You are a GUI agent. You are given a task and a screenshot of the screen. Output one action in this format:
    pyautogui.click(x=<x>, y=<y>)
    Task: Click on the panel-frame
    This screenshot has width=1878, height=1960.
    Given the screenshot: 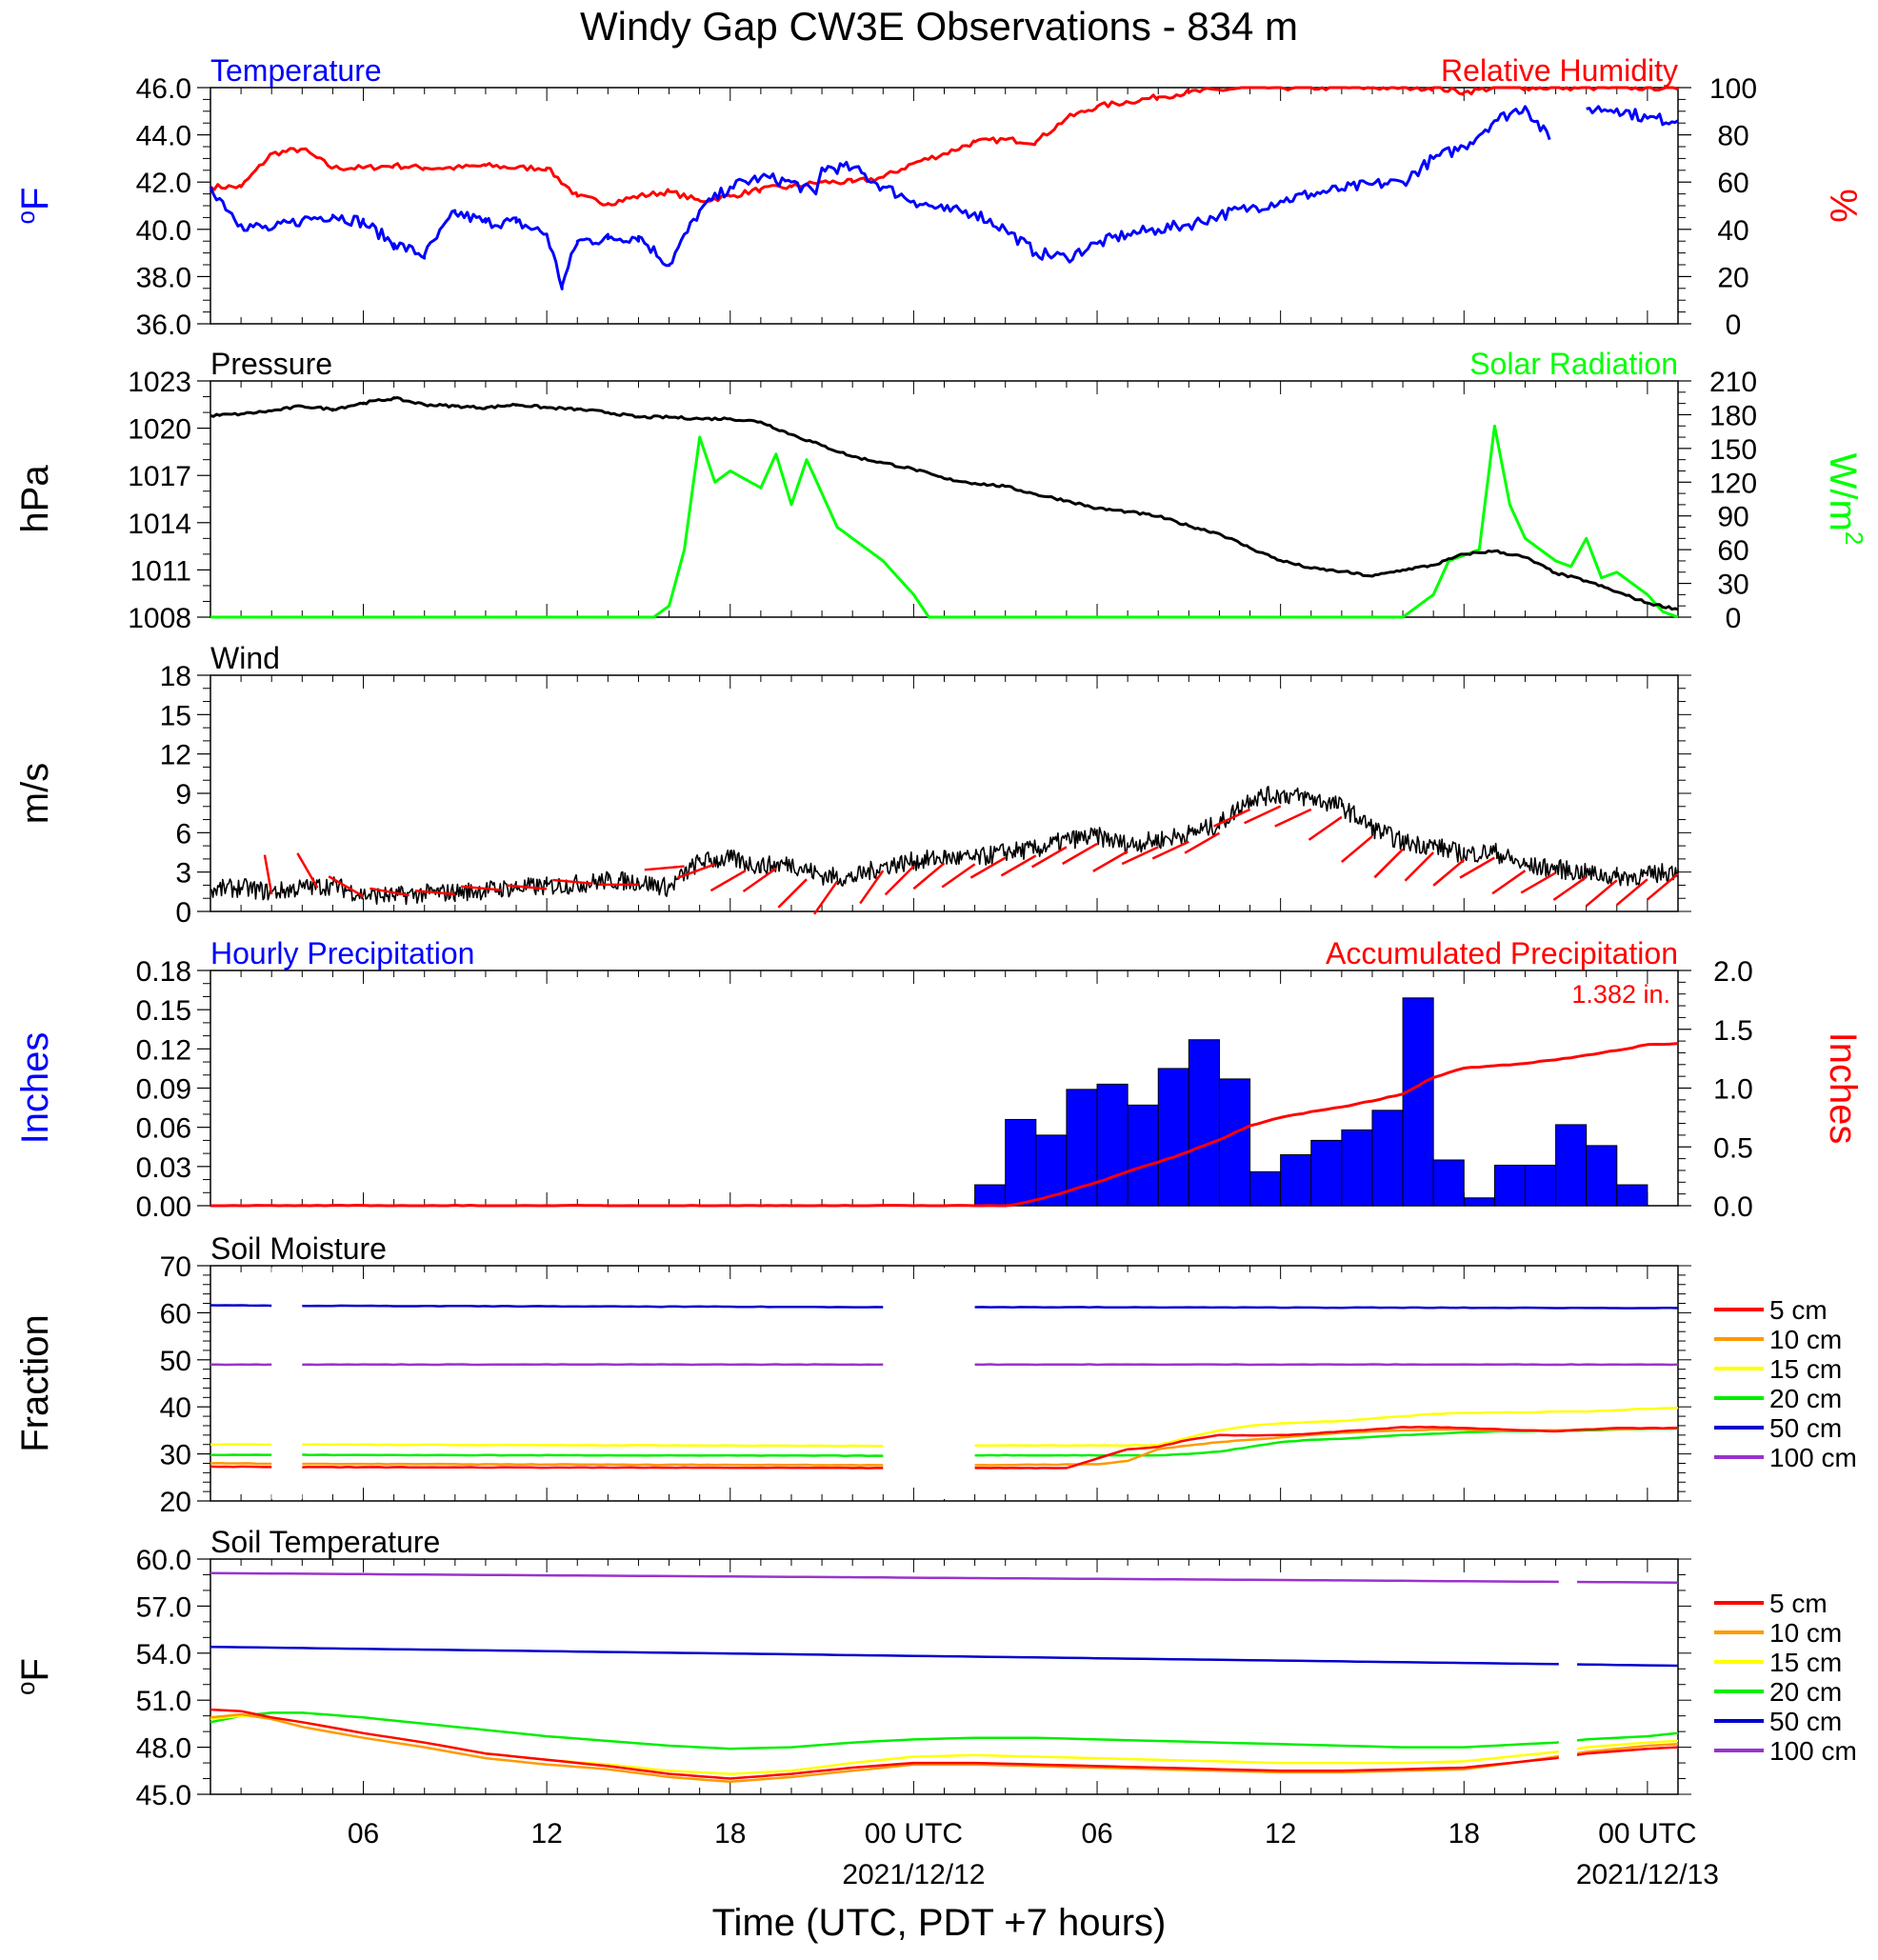 What is the action you would take?
    pyautogui.click(x=944, y=499)
    